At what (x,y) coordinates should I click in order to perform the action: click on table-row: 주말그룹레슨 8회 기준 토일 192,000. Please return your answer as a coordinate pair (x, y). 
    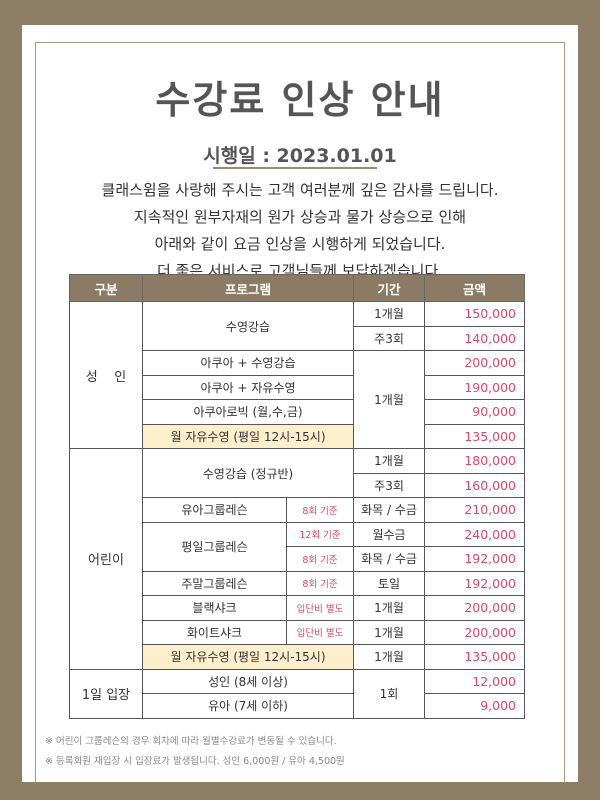
    Looking at the image, I should click on (298, 583).